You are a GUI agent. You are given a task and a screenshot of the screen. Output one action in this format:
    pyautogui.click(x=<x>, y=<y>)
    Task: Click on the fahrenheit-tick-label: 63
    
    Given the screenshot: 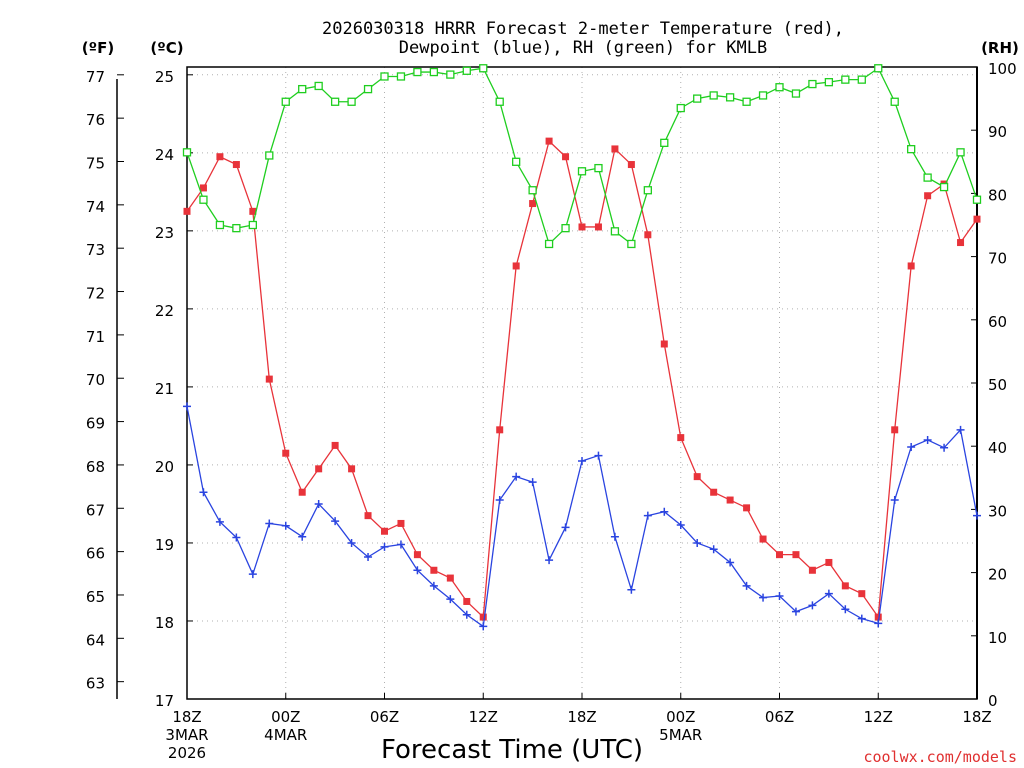 What is the action you would take?
    pyautogui.click(x=95, y=684)
    